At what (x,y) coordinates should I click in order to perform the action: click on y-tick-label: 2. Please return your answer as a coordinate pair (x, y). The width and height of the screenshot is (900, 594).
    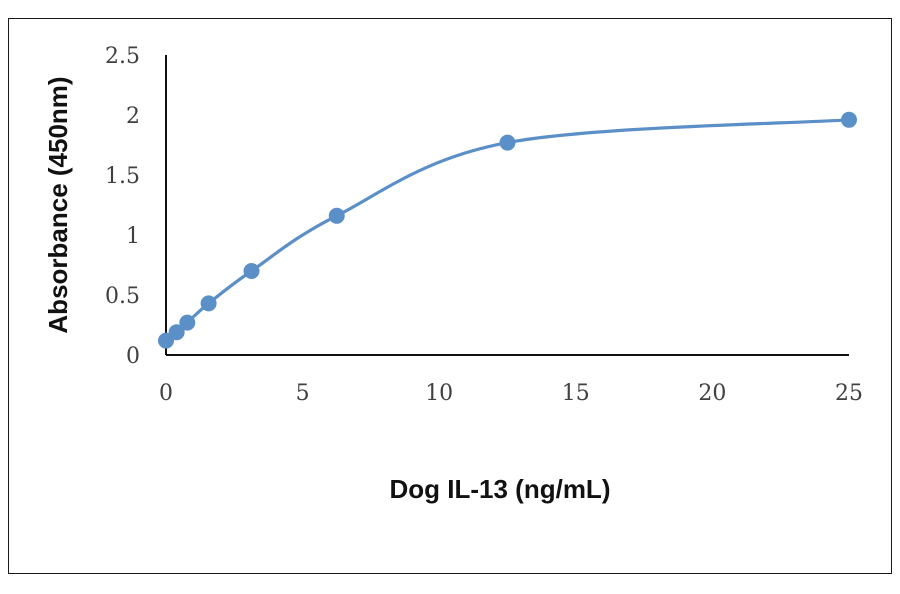
    Looking at the image, I should click on (133, 116).